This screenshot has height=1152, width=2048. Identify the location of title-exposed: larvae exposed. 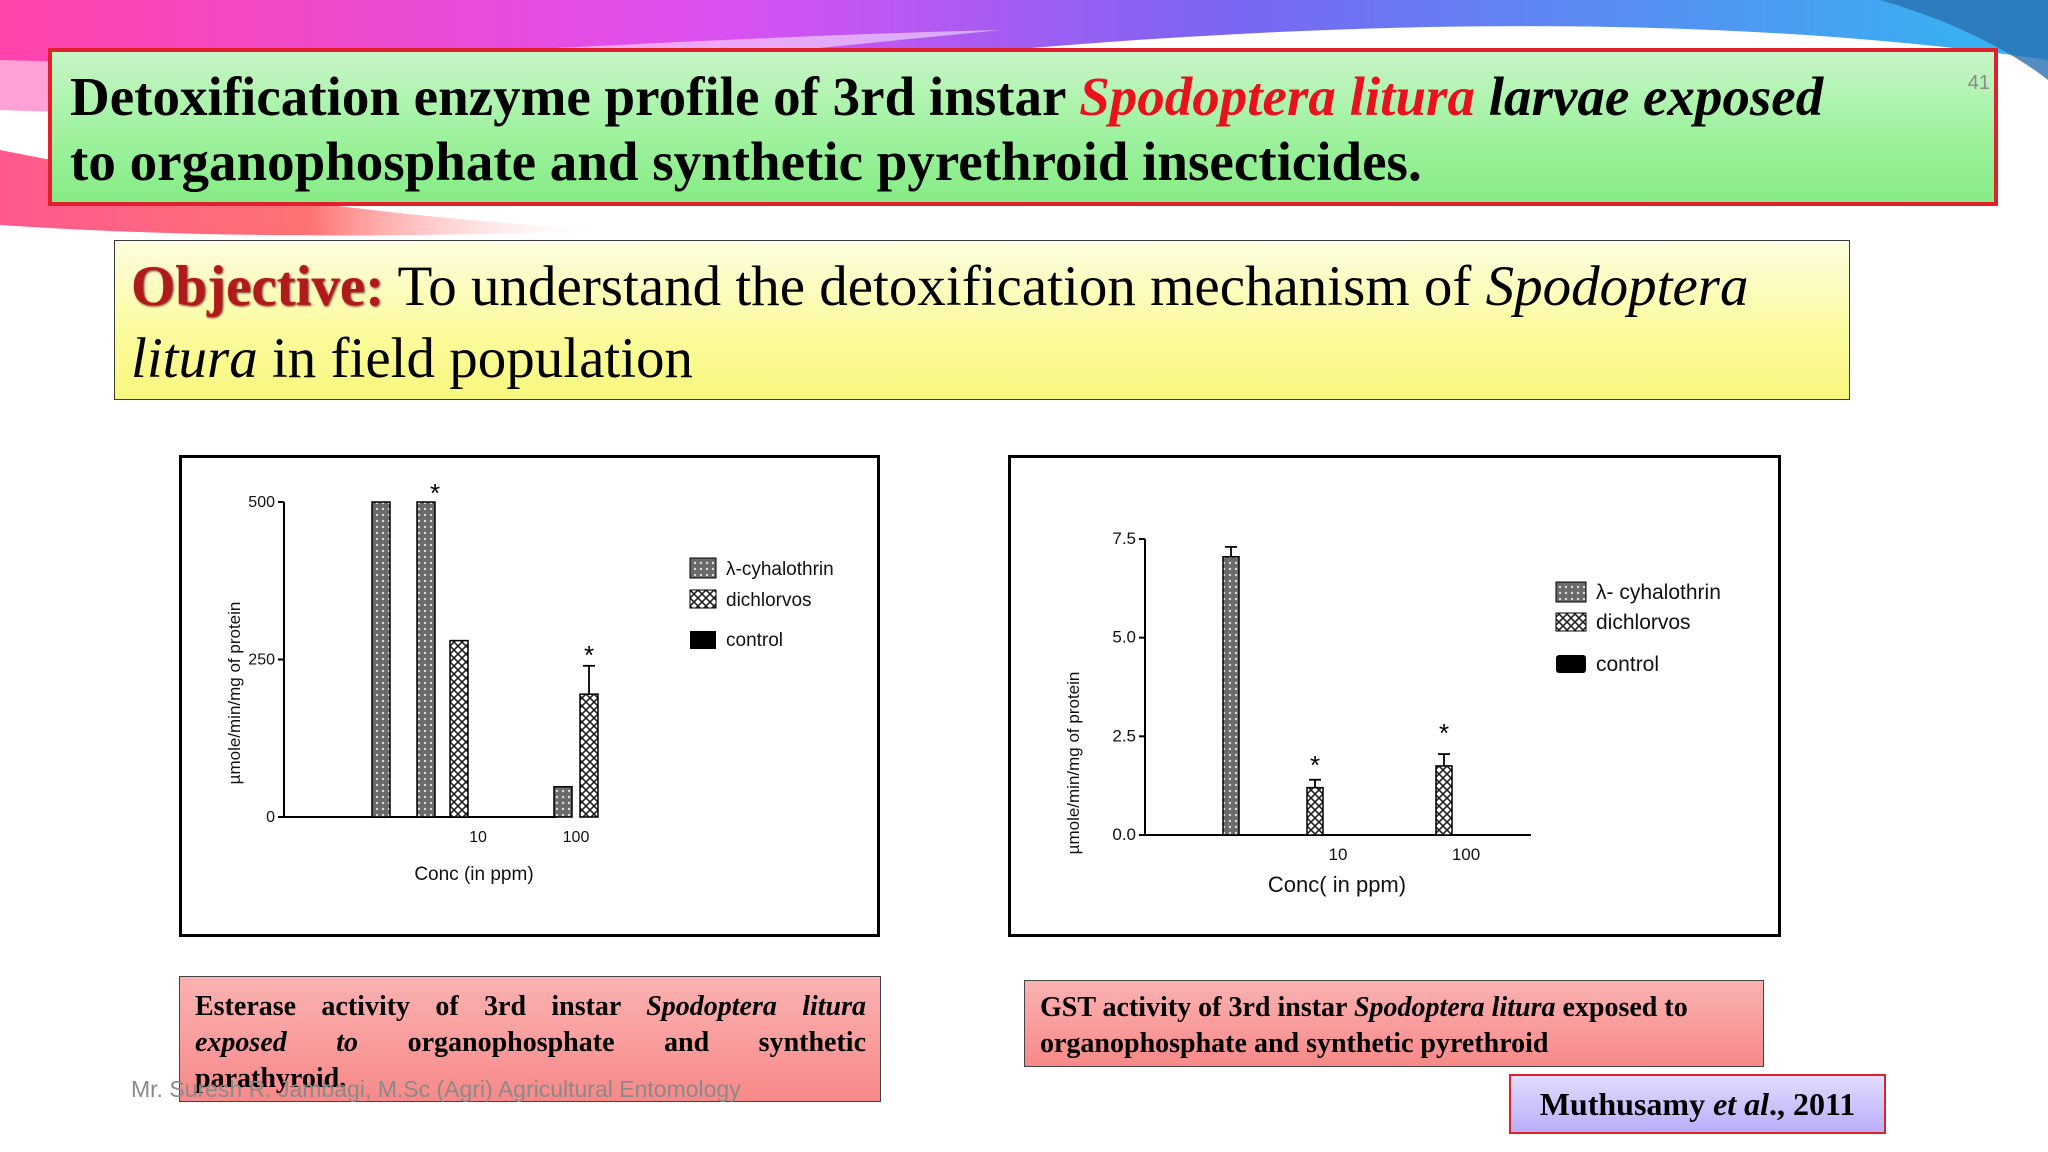
(1649, 96).